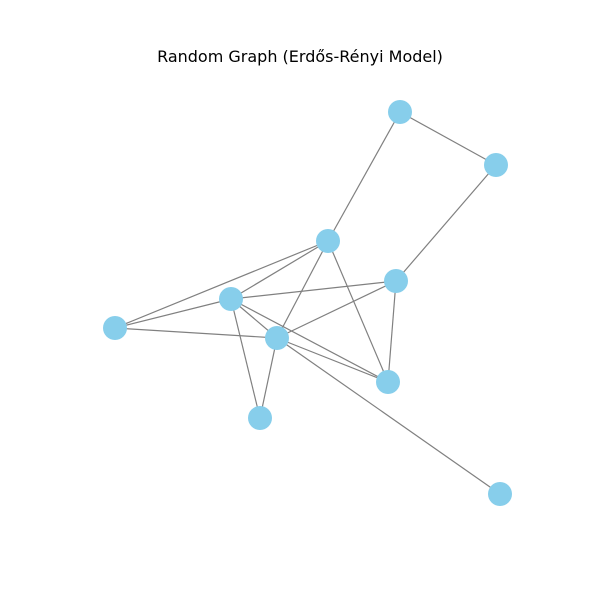 The width and height of the screenshot is (600, 600). I want to click on graph-edge-n6-n8, so click(332, 360).